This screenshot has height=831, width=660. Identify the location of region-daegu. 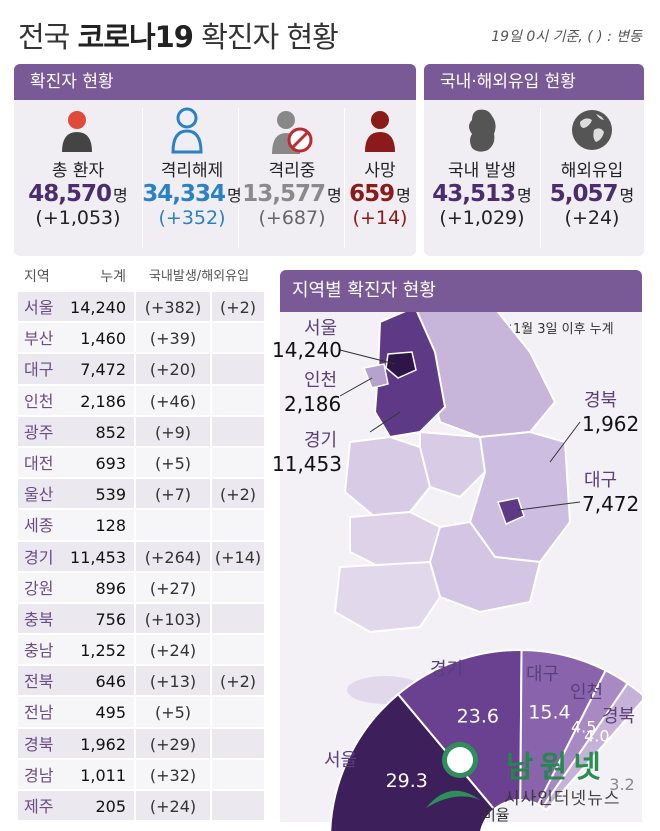
(510, 511).